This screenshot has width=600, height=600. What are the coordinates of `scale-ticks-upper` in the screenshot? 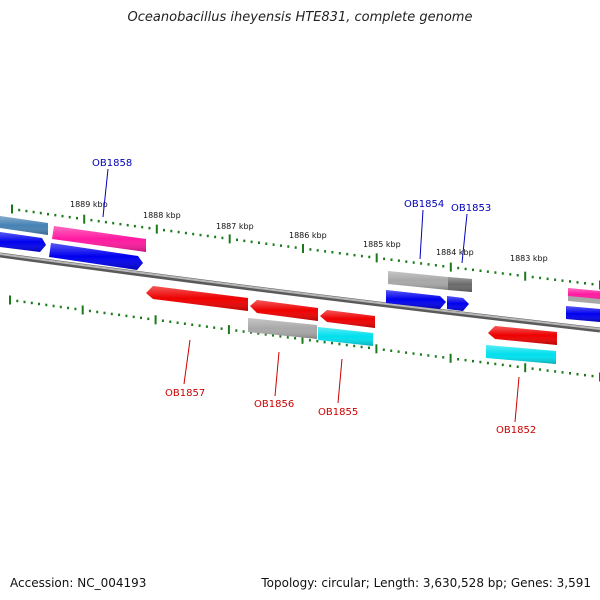 It's located at (305, 247).